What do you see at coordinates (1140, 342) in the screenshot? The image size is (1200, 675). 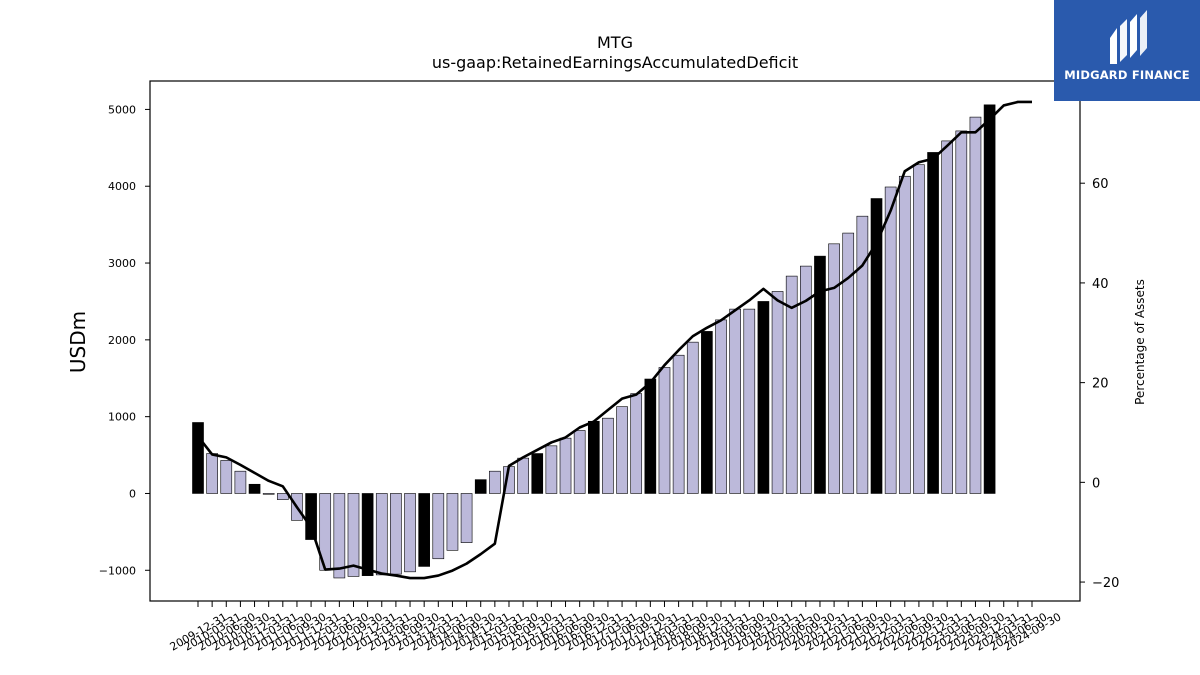 I see `right-y-axis-label: Percentage of Assets` at bounding box center [1140, 342].